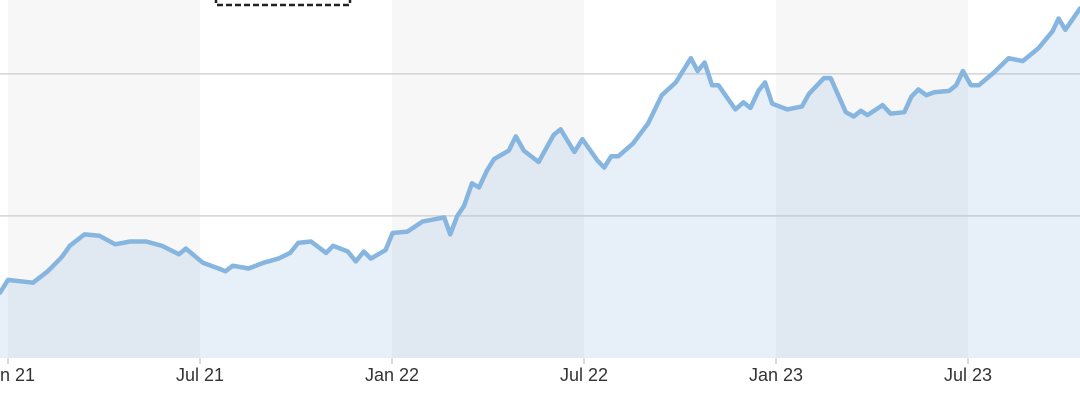 The height and width of the screenshot is (414, 1080). What do you see at coordinates (584, 375) in the screenshot?
I see `x-tick-label: Jul 22` at bounding box center [584, 375].